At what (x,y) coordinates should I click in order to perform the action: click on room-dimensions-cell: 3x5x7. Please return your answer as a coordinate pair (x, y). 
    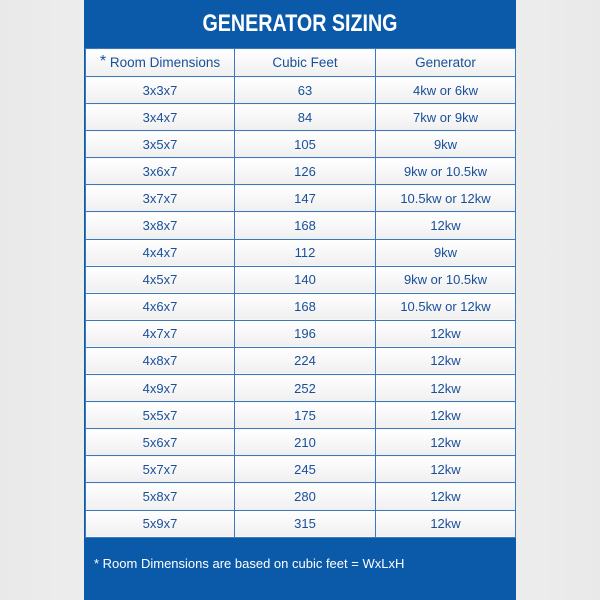
    Looking at the image, I should click on (160, 144).